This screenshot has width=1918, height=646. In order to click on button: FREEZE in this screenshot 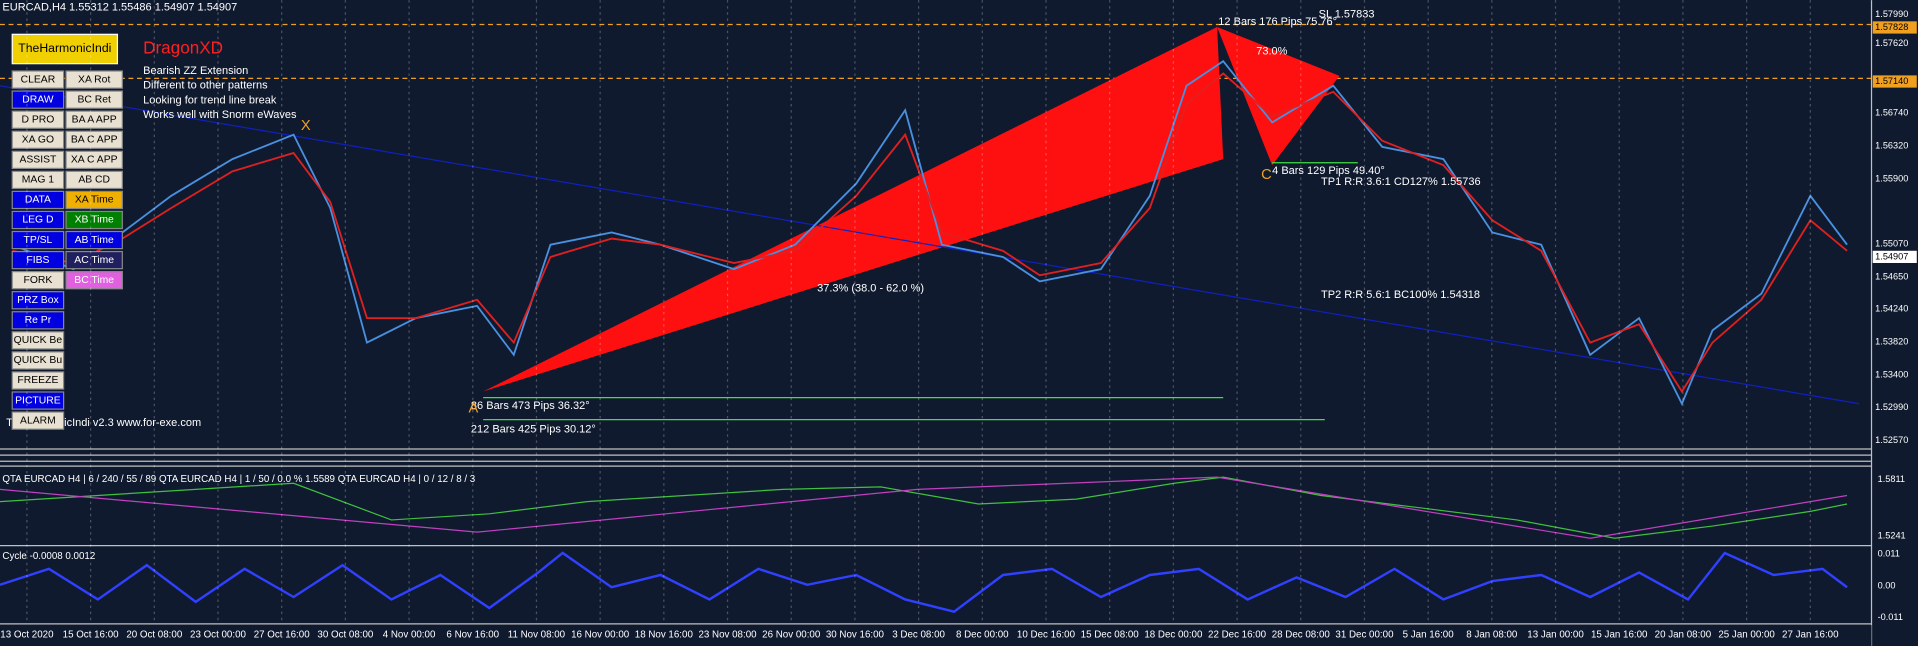, I will do `click(38, 380)`.